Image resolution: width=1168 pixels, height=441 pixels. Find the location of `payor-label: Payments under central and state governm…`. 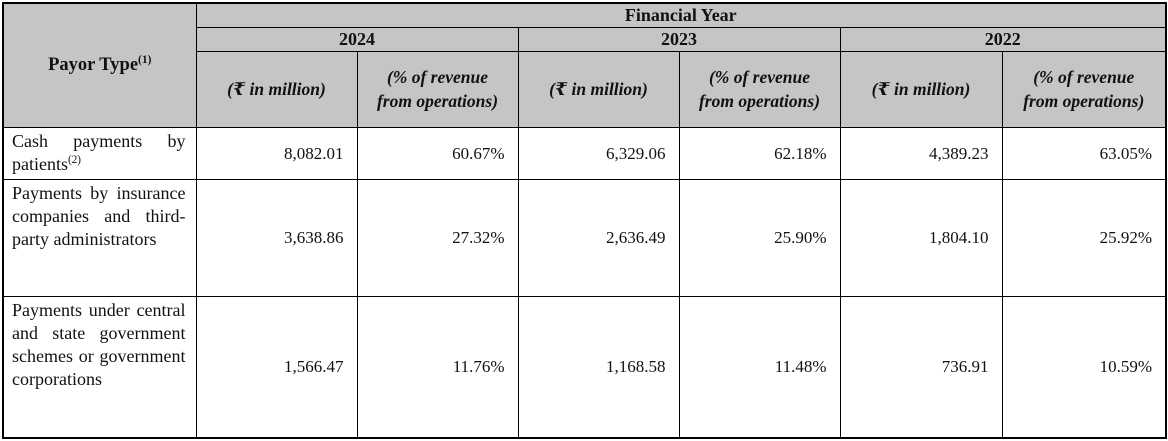

payor-label: Payments under central and state governm… is located at coordinates (99, 345).